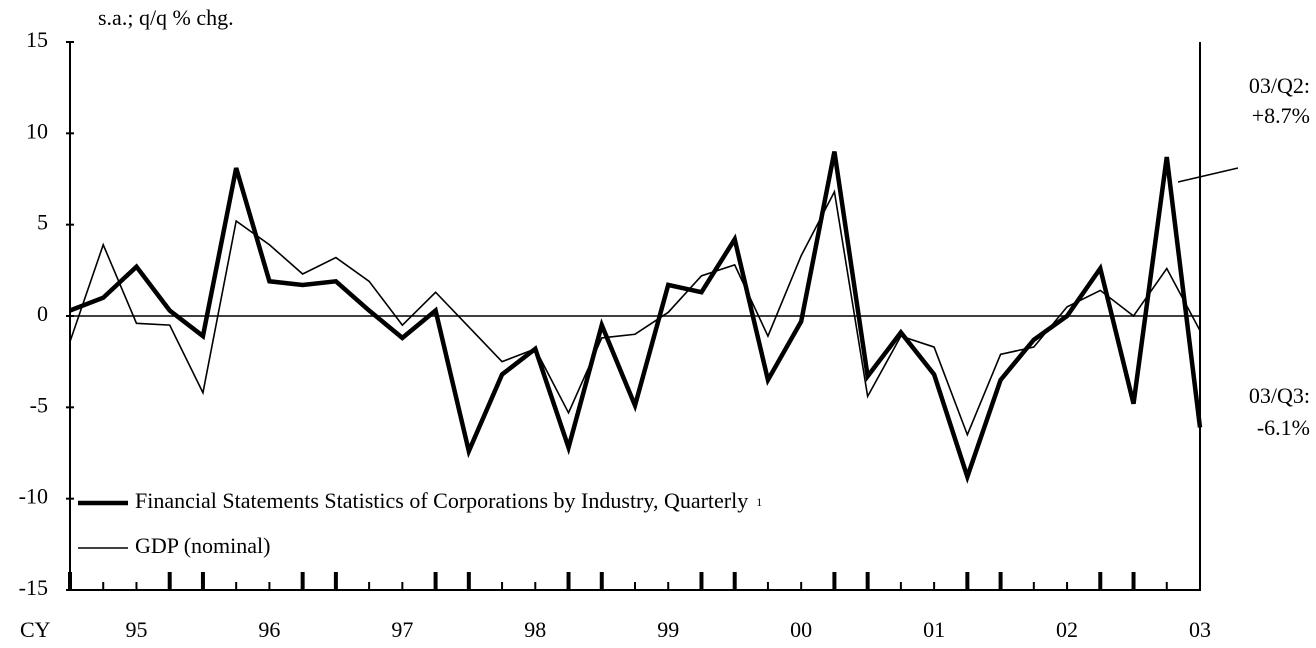 This screenshot has height=648, width=1316. What do you see at coordinates (42, 222) in the screenshot?
I see `y-tick-label: 5` at bounding box center [42, 222].